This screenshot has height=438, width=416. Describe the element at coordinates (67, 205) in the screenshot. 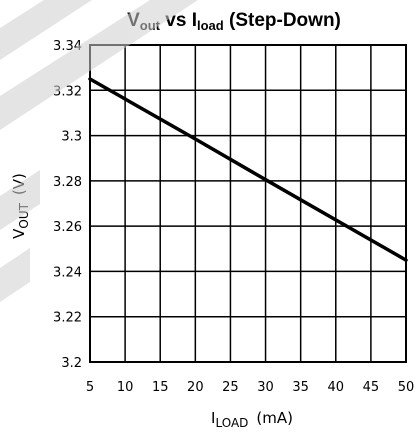

I see `y-tick-labels: 3.23.223.243.263.283.33.323.34` at that location.